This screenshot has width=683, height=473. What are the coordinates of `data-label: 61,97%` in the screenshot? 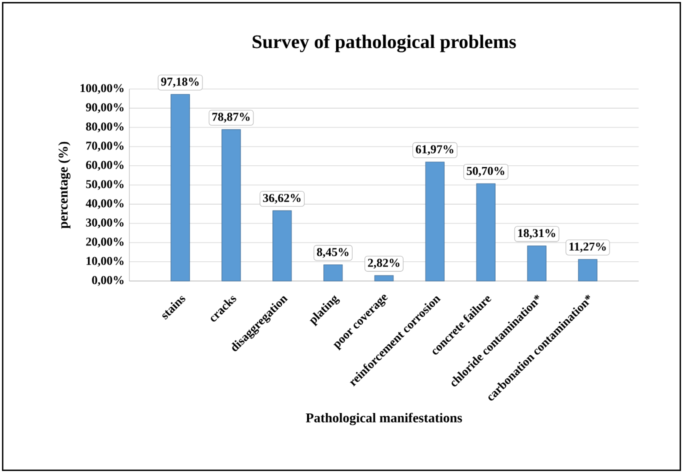 It's located at (435, 150).